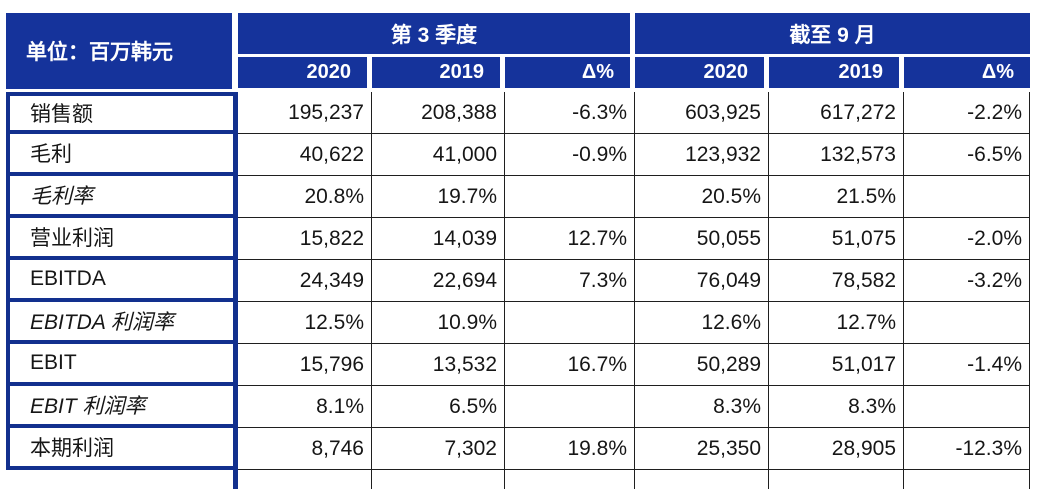 The image size is (1046, 493). What do you see at coordinates (836, 365) in the screenshot?
I see `value-cell: 51,017` at bounding box center [836, 365].